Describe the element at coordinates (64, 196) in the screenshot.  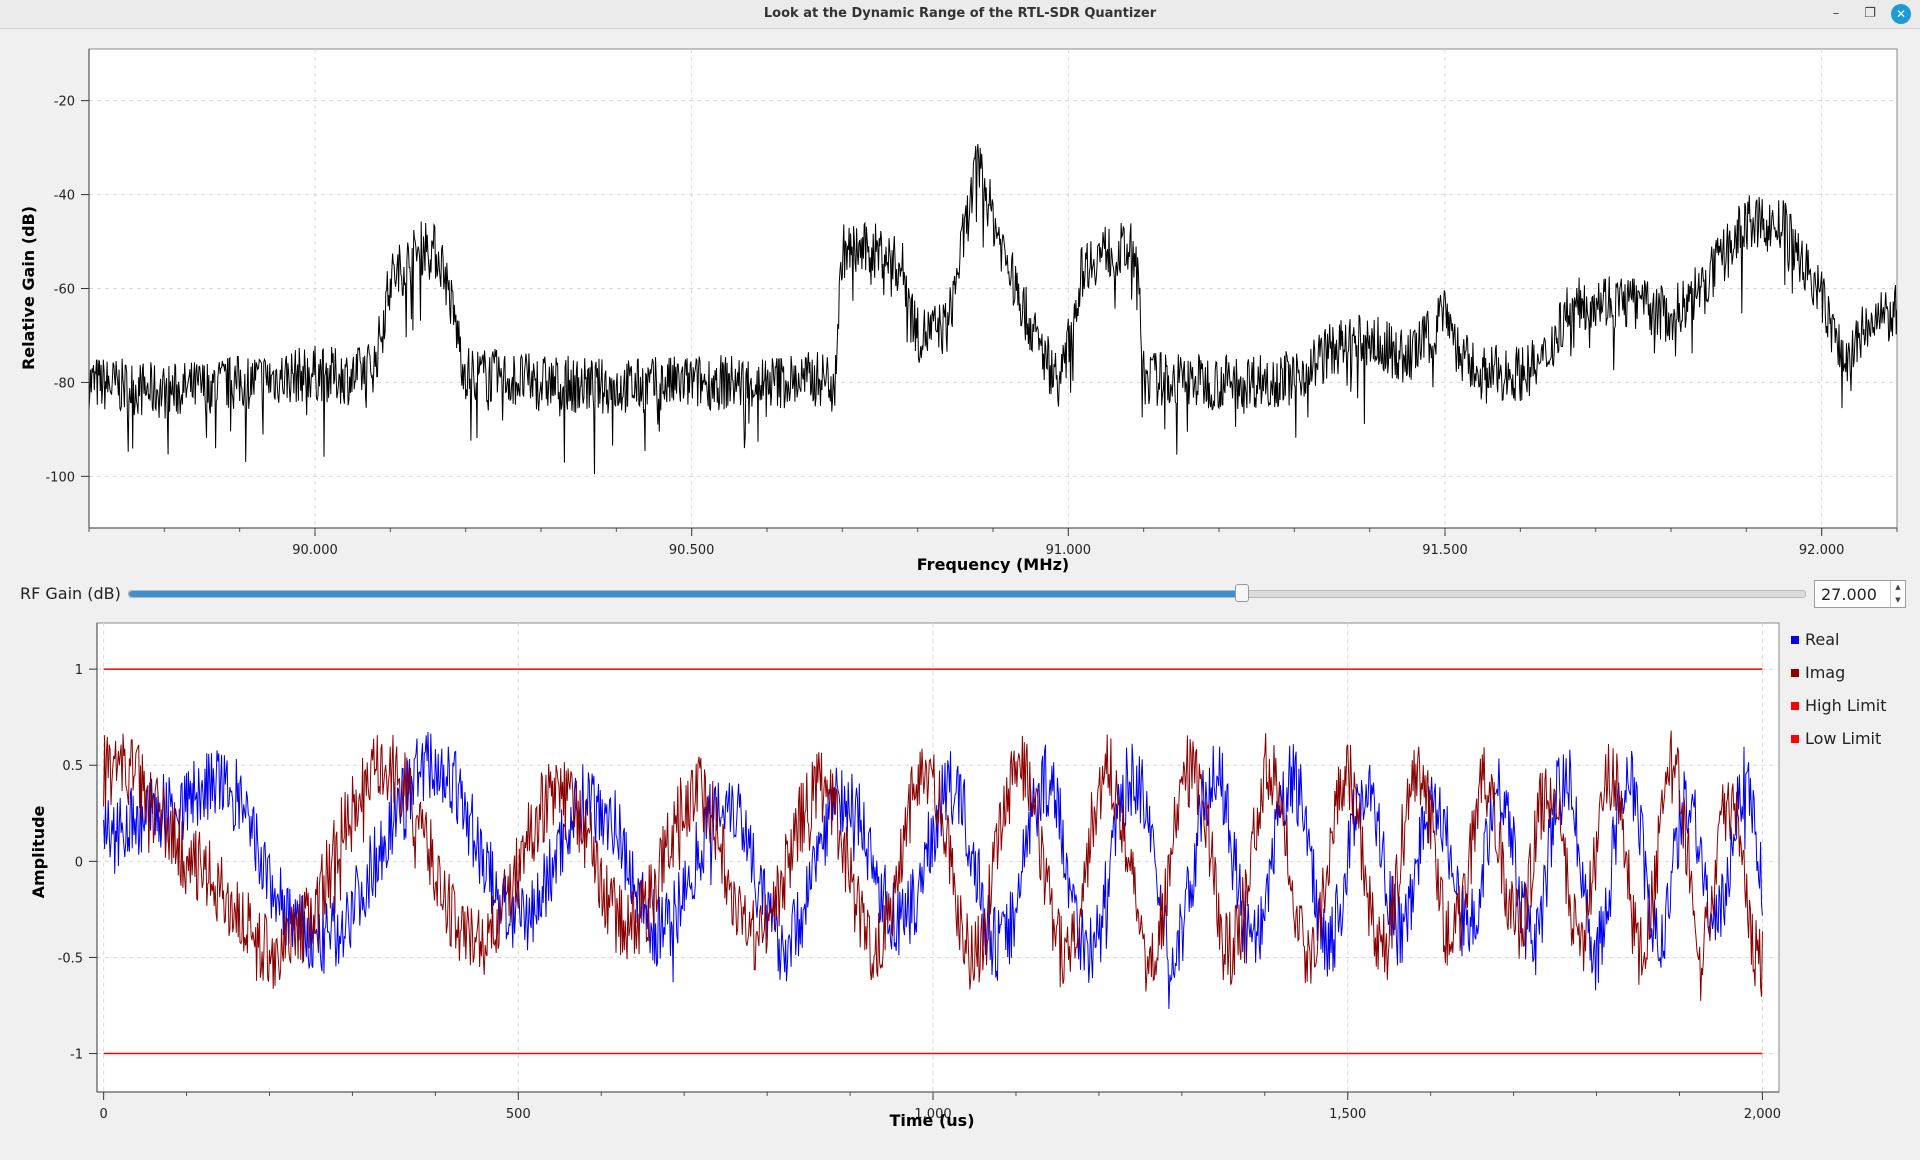
I see `y-tick-label: -40` at that location.